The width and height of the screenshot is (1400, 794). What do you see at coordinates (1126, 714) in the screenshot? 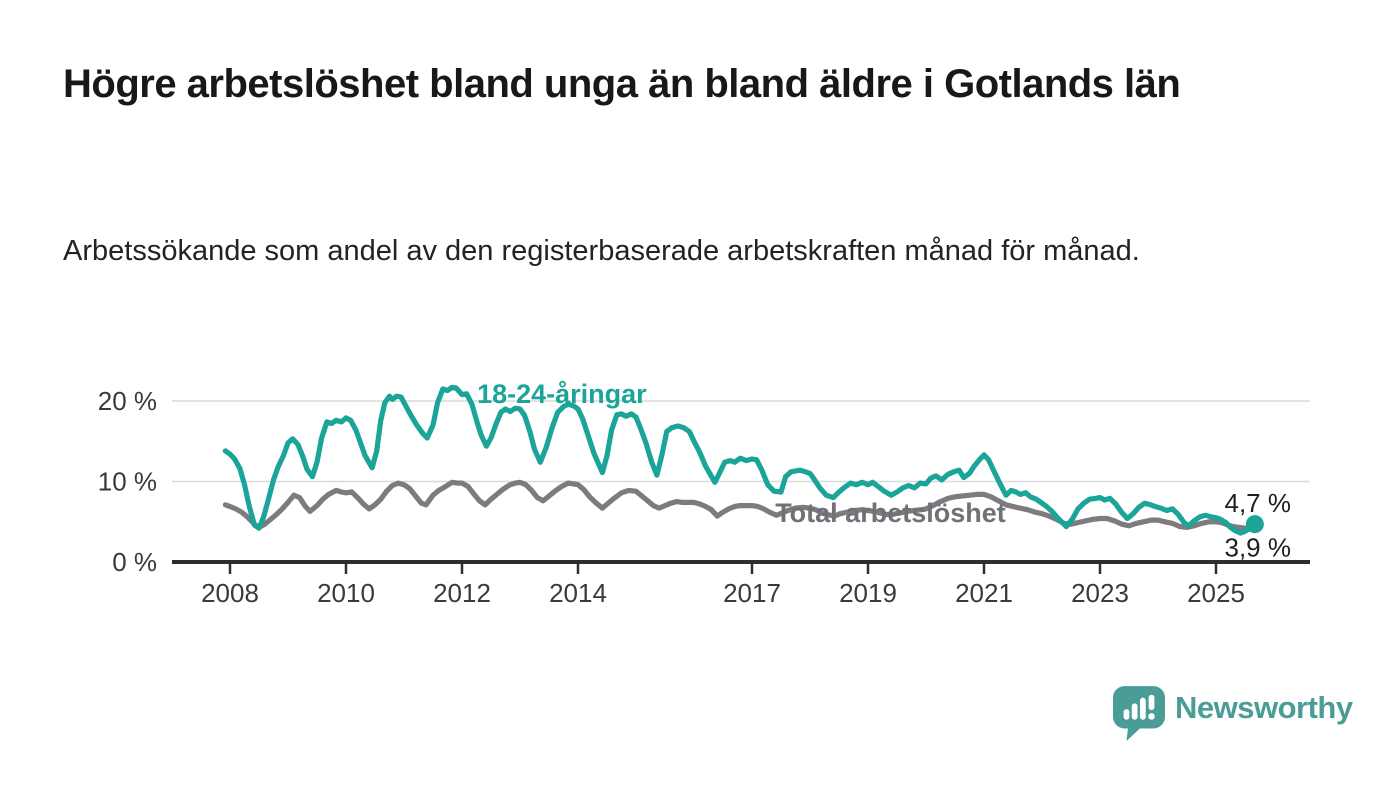
I see `bar-small` at bounding box center [1126, 714].